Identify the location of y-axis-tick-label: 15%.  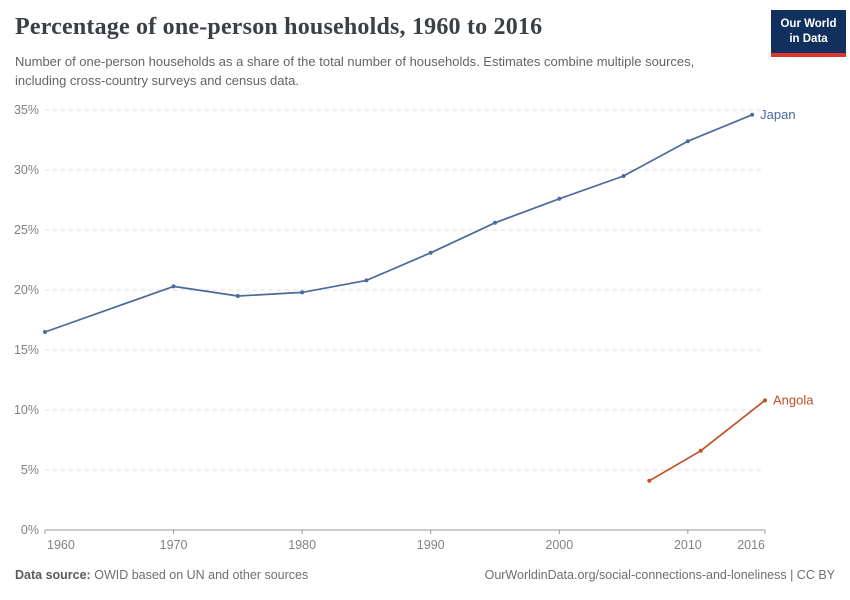
(26, 350).